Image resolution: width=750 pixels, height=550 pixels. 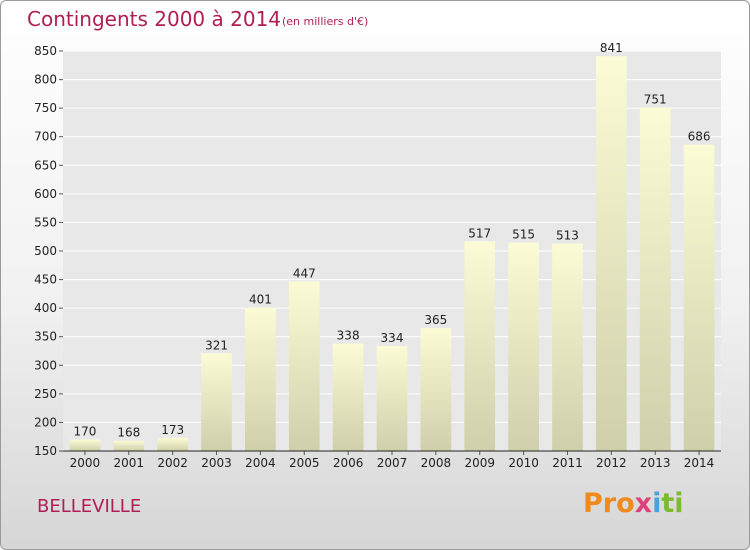 I want to click on y-tick-label: 800, so click(x=45, y=80).